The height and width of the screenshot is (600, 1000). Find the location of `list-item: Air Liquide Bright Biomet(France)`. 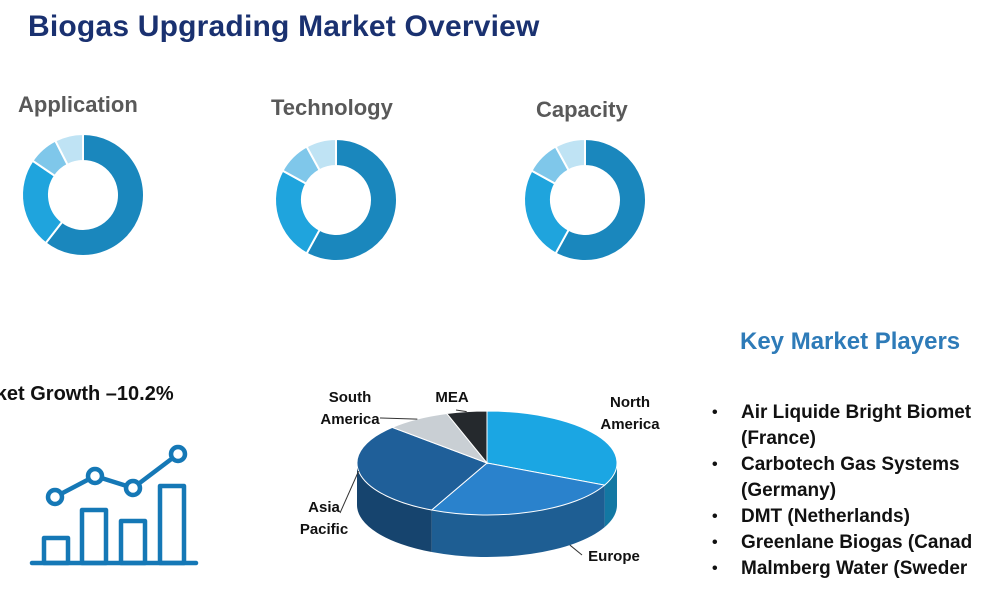

list-item: Air Liquide Bright Biomet(France) is located at coordinates (842, 426).